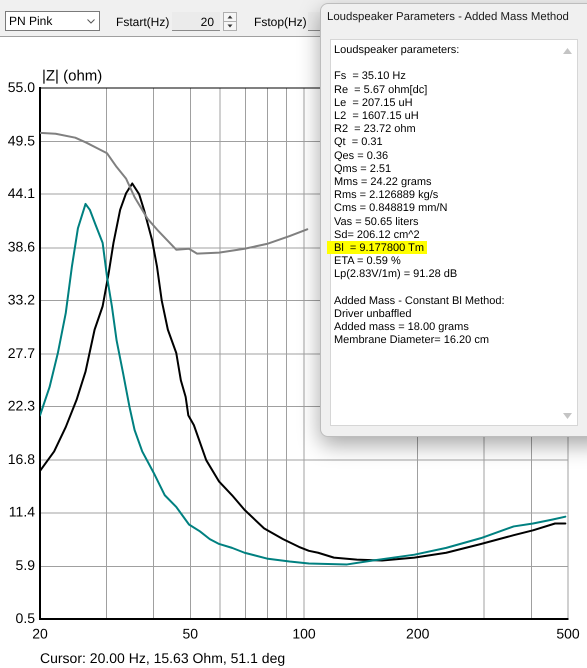  I want to click on text: Loudspeaker parameters:, so click(397, 50).